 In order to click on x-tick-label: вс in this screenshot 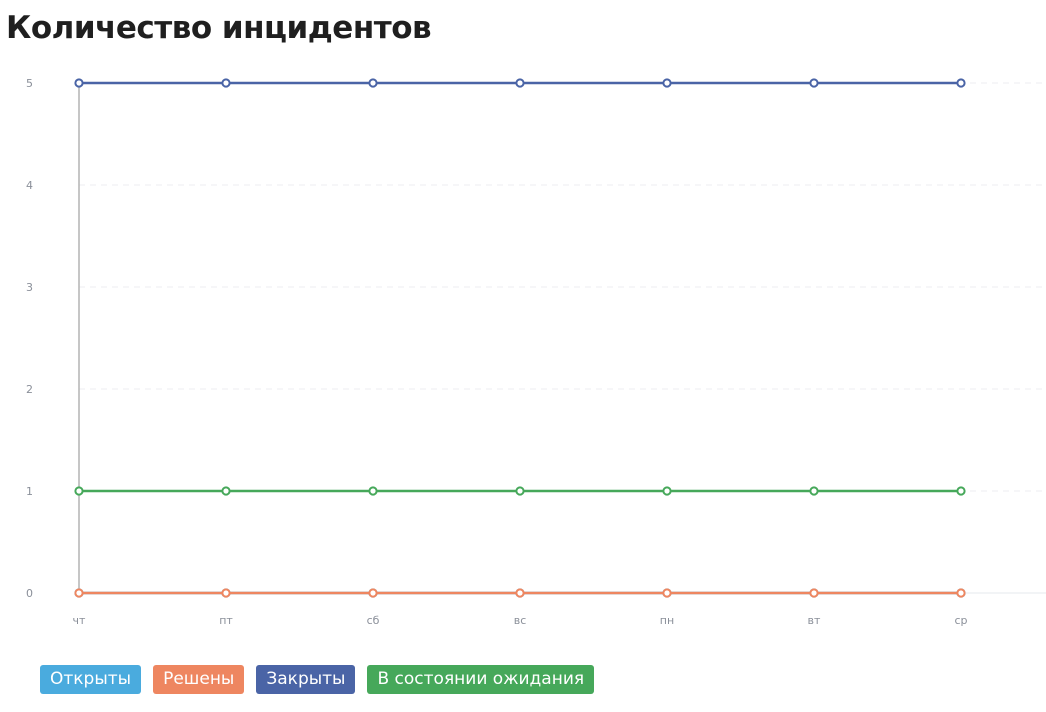, I will do `click(520, 620)`.